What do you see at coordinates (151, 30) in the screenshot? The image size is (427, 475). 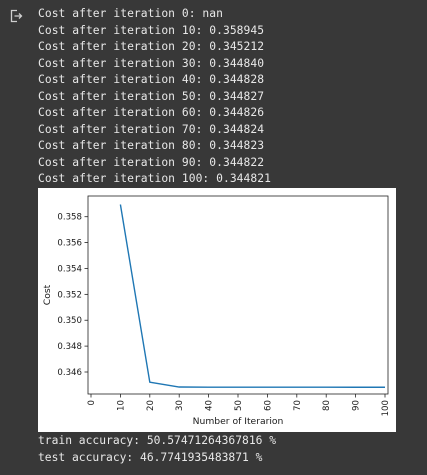 I see `log-line: Cost after iteration 10: 0.358945` at bounding box center [151, 30].